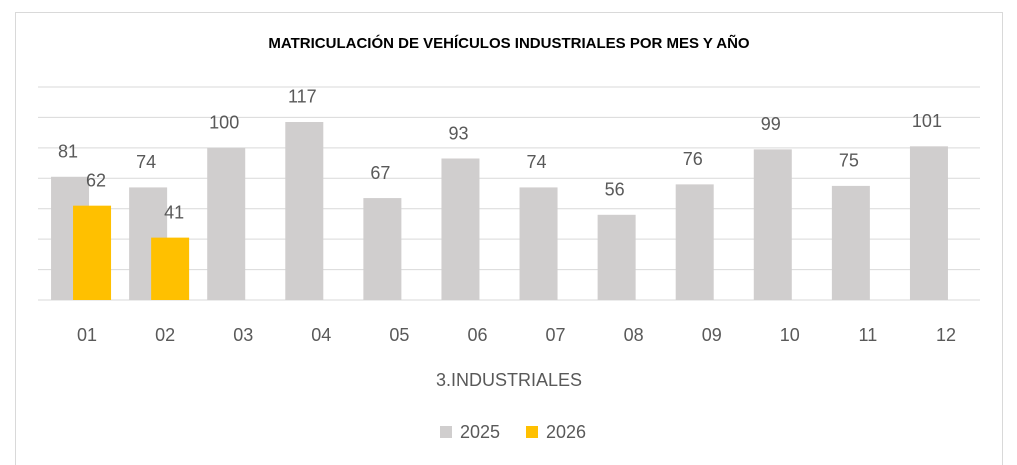 This screenshot has width=1017, height=465. I want to click on x-tick-label: 06, so click(477, 335).